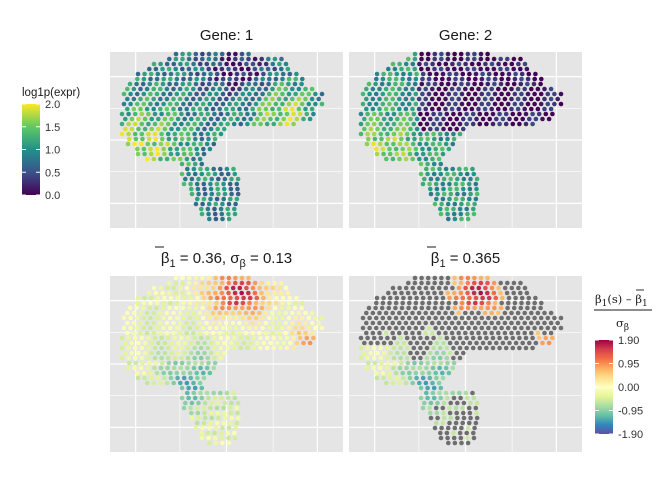  What do you see at coordinates (222, 360) in the screenshot?
I see `spots-beta-full` at bounding box center [222, 360].